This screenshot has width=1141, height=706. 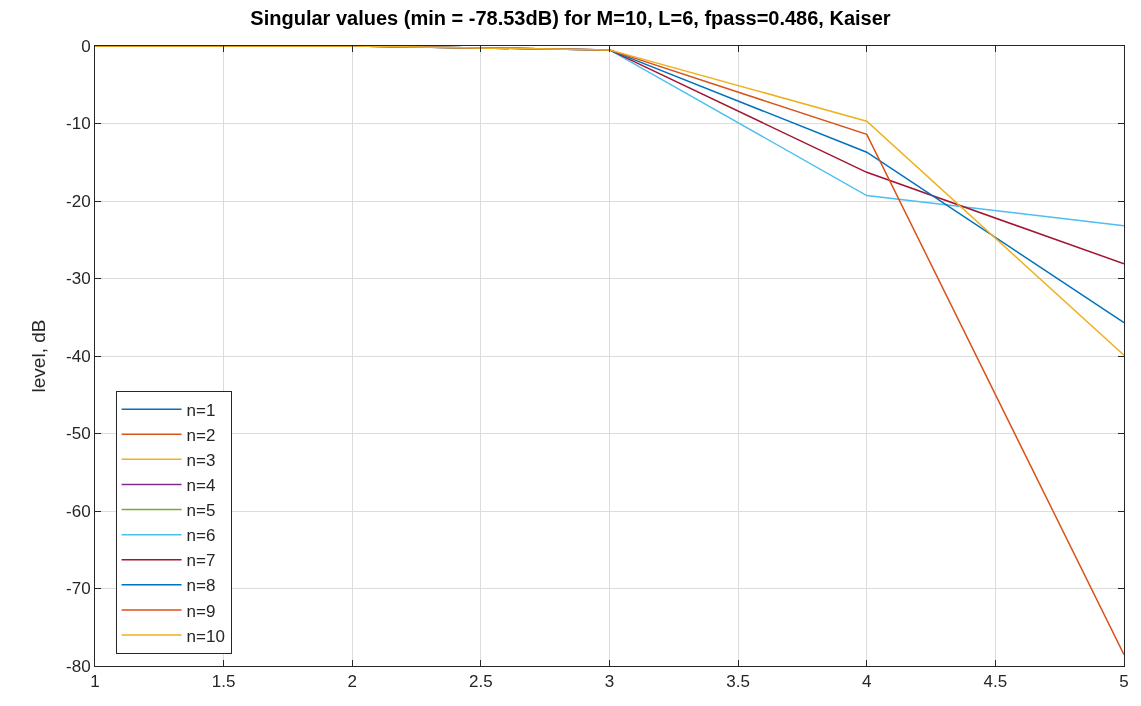 What do you see at coordinates (1124, 682) in the screenshot?
I see `x-tick-label: 5` at bounding box center [1124, 682].